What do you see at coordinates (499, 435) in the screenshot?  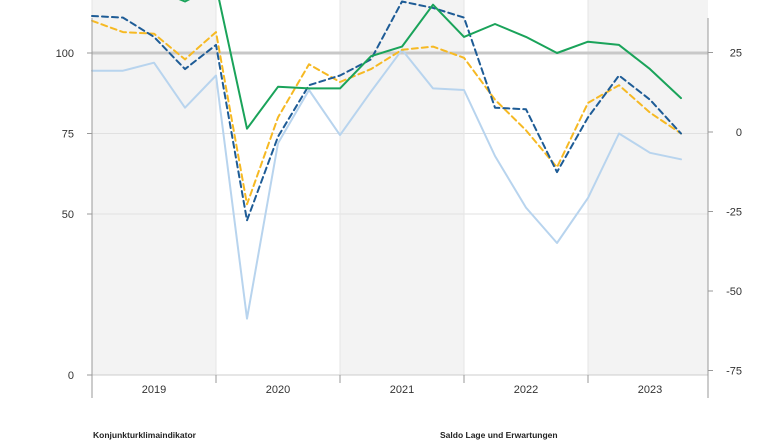 I see `legend-title-right: Saldo Lage und Erwartungen` at bounding box center [499, 435].